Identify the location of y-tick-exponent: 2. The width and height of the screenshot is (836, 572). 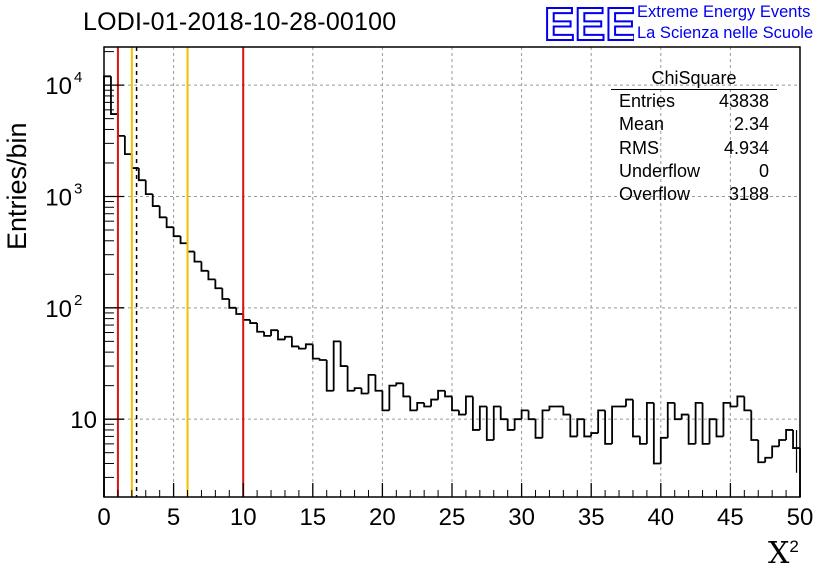
(78, 300).